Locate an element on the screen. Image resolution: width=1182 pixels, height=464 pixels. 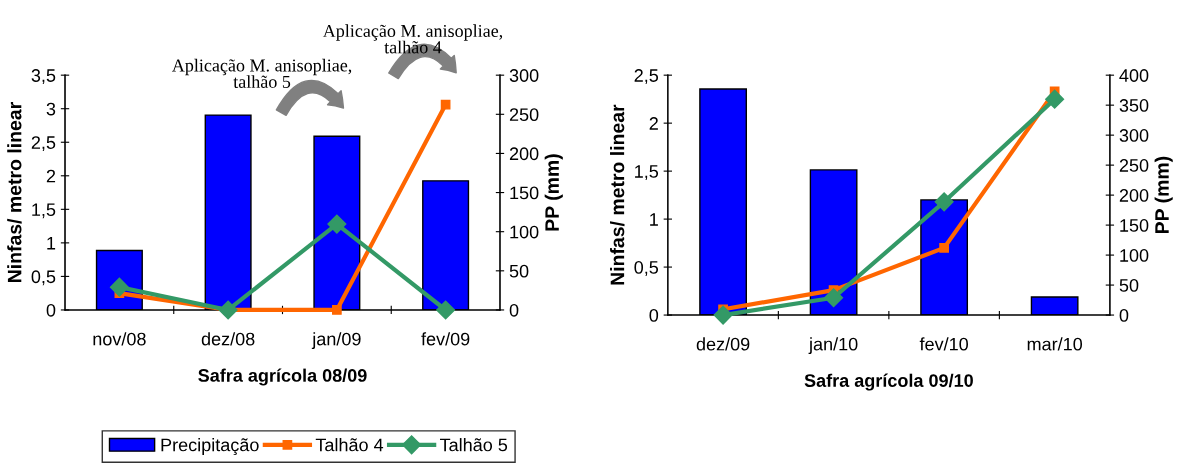
annotation: Aplicação M. anisopliae, talhão 5 is located at coordinates (261, 73).